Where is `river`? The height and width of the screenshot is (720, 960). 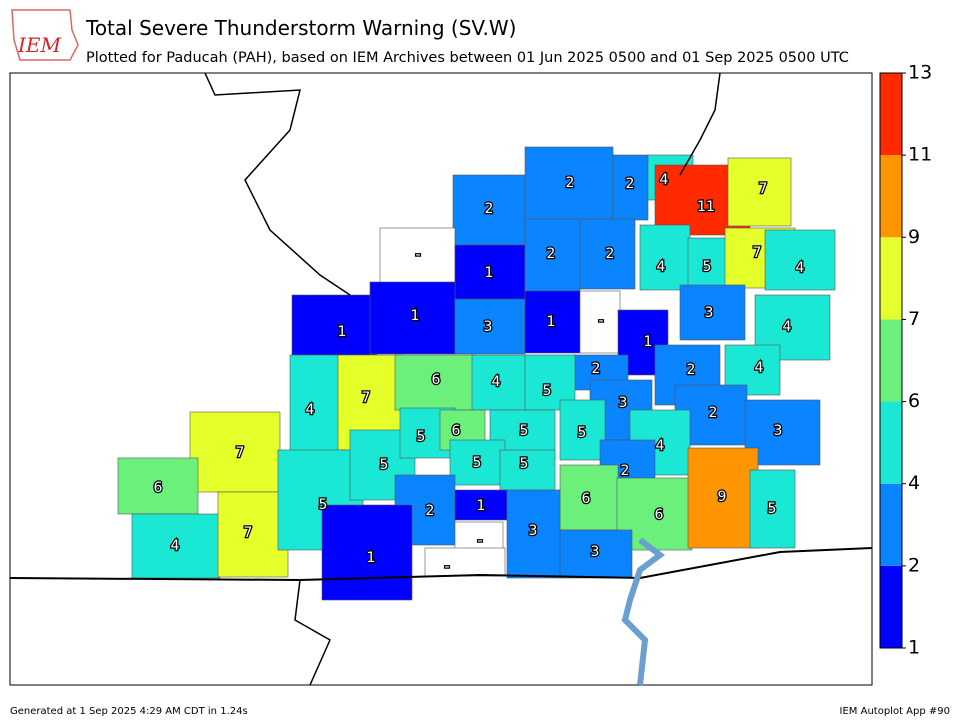
river is located at coordinates (643, 611).